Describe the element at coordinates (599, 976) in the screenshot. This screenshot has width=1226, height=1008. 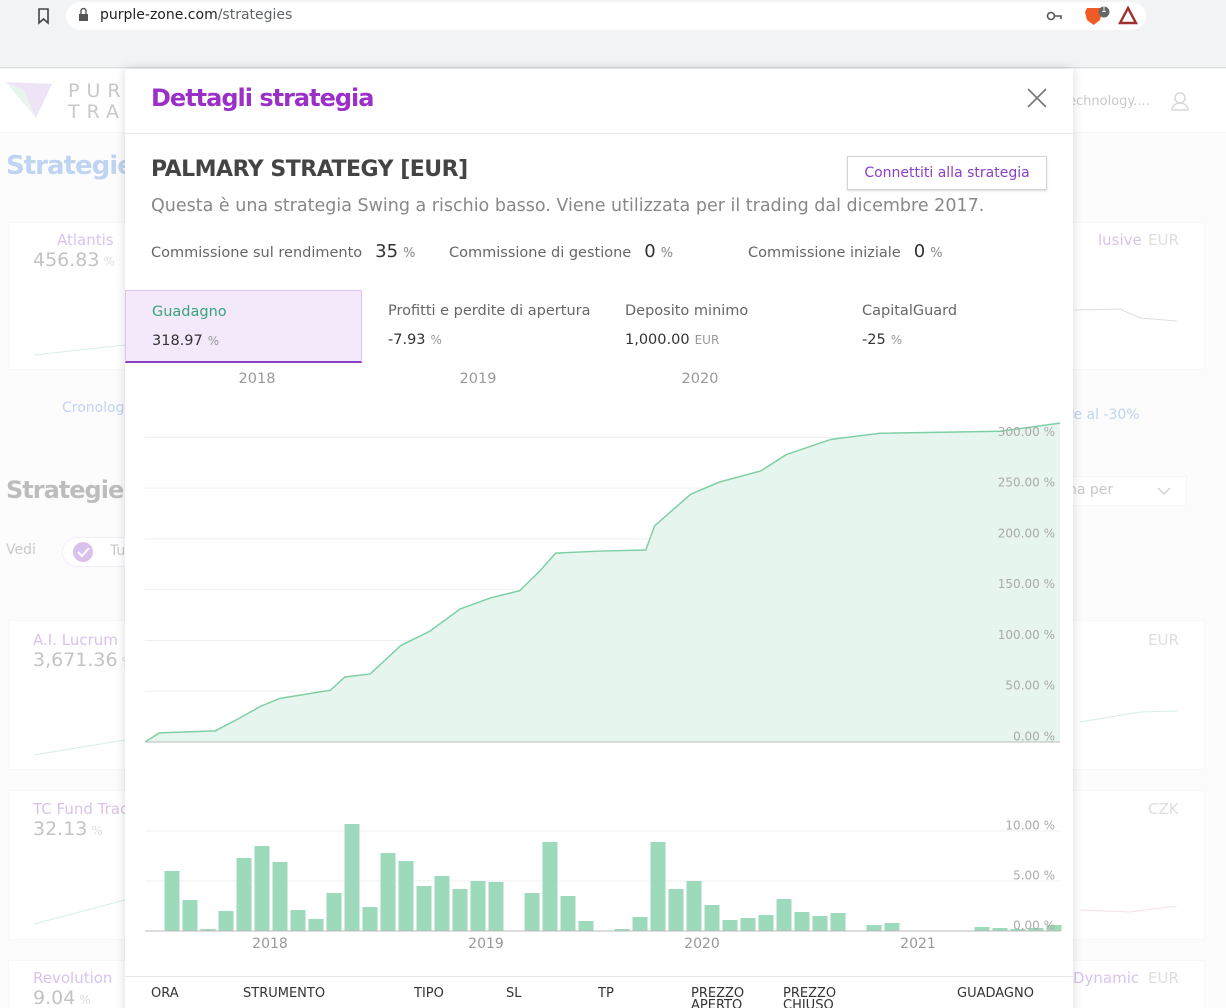
I see `table-divider` at that location.